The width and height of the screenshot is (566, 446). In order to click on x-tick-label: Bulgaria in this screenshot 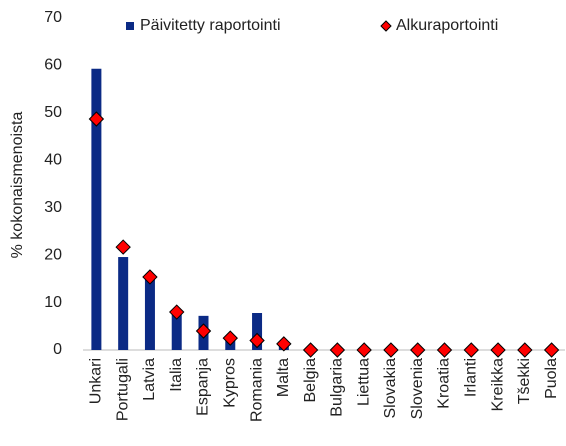, I will do `click(337, 387)`.